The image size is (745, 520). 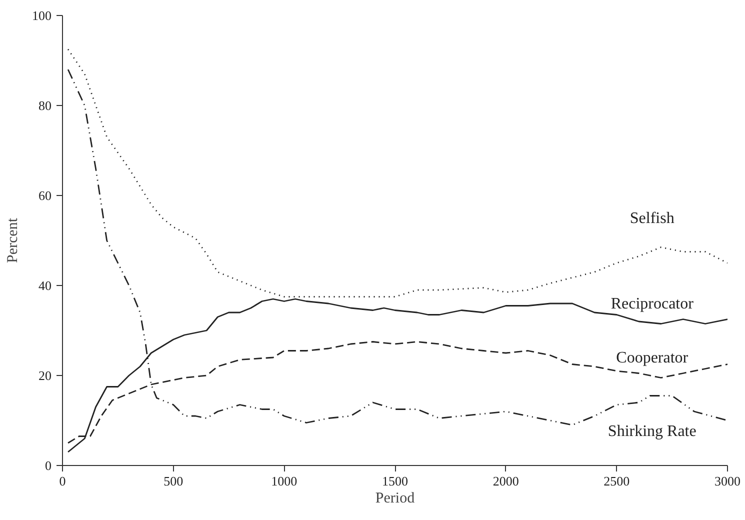 What do you see at coordinates (617, 481) in the screenshot?
I see `x-tick-label: 2500` at bounding box center [617, 481].